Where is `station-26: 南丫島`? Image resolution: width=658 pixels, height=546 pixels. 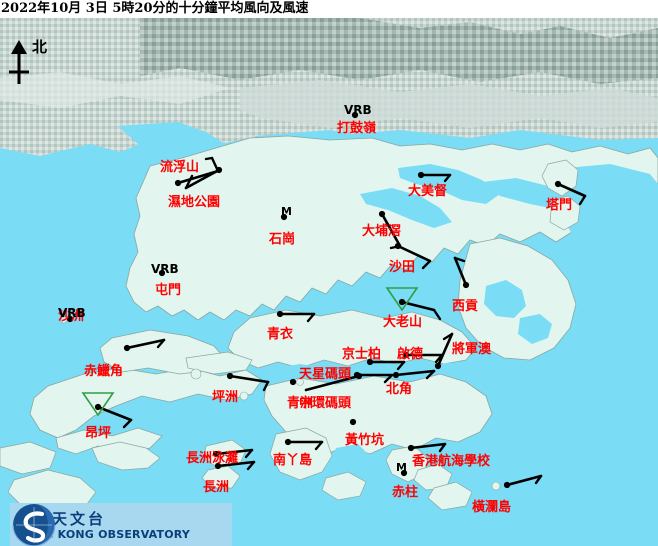
station-26: 南丫島 is located at coordinates (292, 460).